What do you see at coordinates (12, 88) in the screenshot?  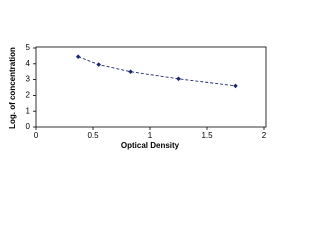 I see `y-axis-title: Log. of concentration` at bounding box center [12, 88].